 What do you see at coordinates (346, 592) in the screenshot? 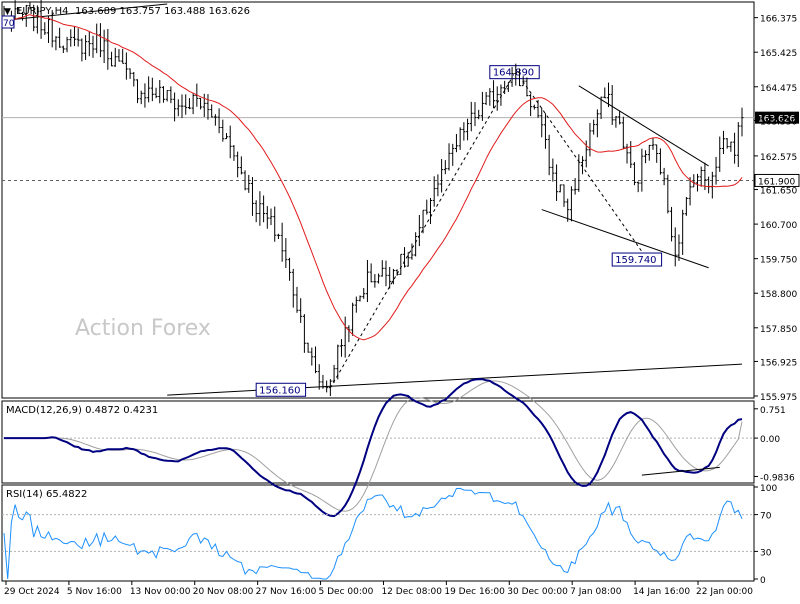
I see `x-axis-label: 5 Dec 00:00` at bounding box center [346, 592].